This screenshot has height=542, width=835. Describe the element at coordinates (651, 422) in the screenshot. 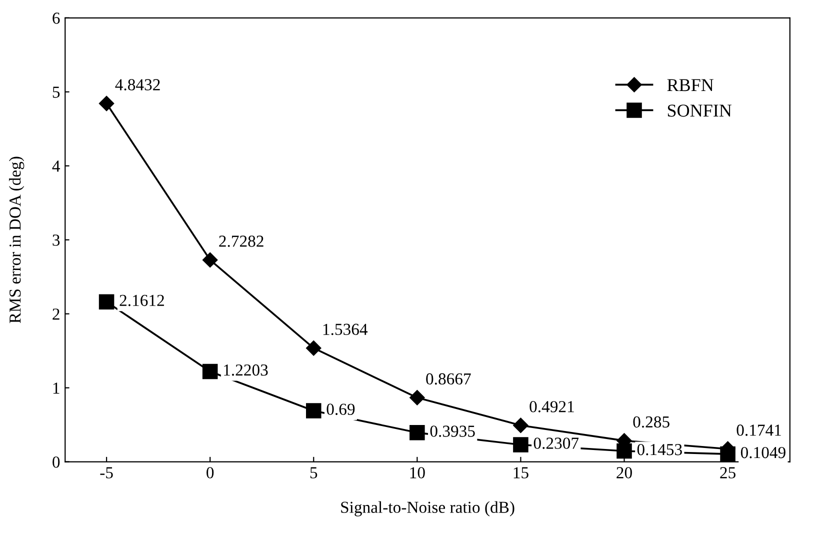

I see `data-label: 0.285` at that location.